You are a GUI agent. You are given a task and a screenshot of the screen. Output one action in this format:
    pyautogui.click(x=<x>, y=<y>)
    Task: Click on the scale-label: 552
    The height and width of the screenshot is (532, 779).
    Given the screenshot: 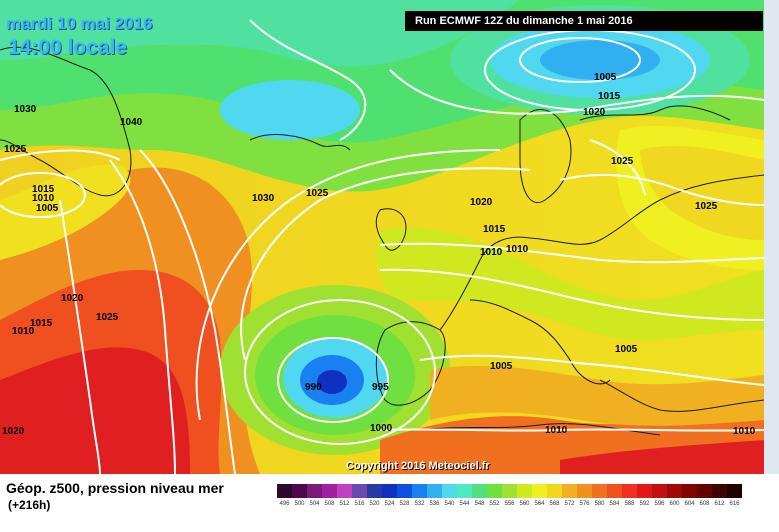 What is the action you would take?
    pyautogui.click(x=494, y=504)
    